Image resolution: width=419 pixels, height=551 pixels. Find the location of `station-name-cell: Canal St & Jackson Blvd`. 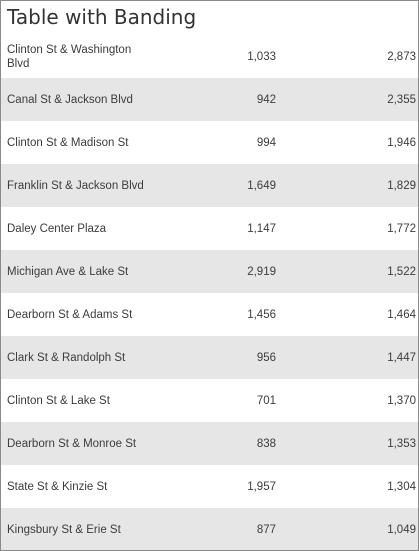

station-name-cell: Canal St & Jackson Blvd is located at coordinates (70, 99).